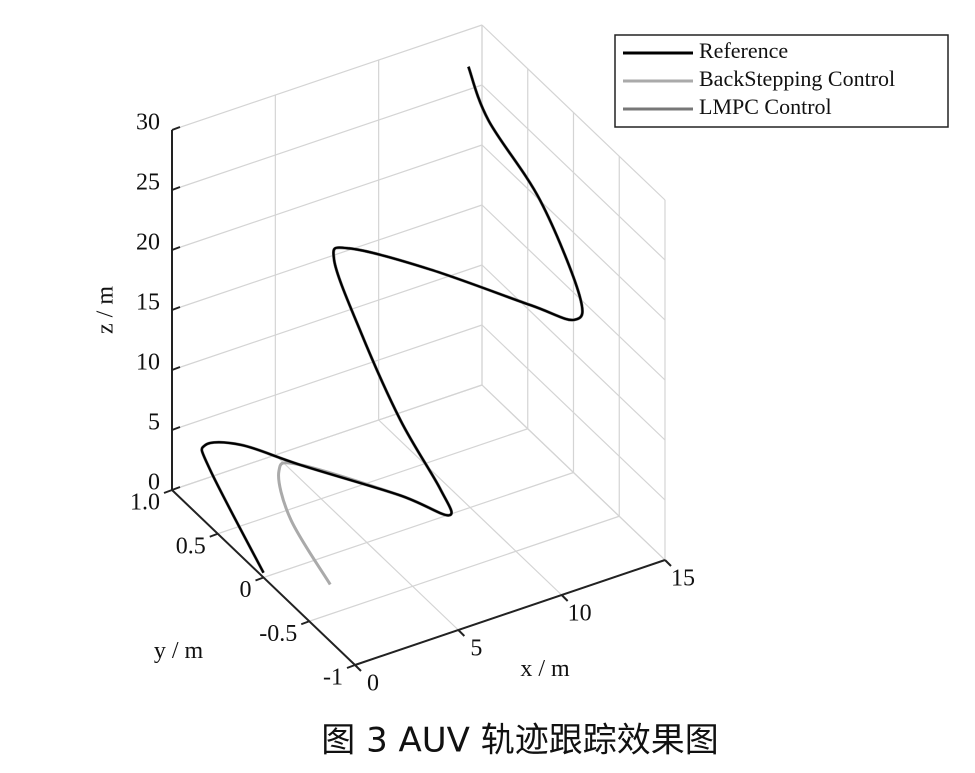 Image resolution: width=975 pixels, height=773 pixels. I want to click on y-tick-label: -0.5, so click(278, 634).